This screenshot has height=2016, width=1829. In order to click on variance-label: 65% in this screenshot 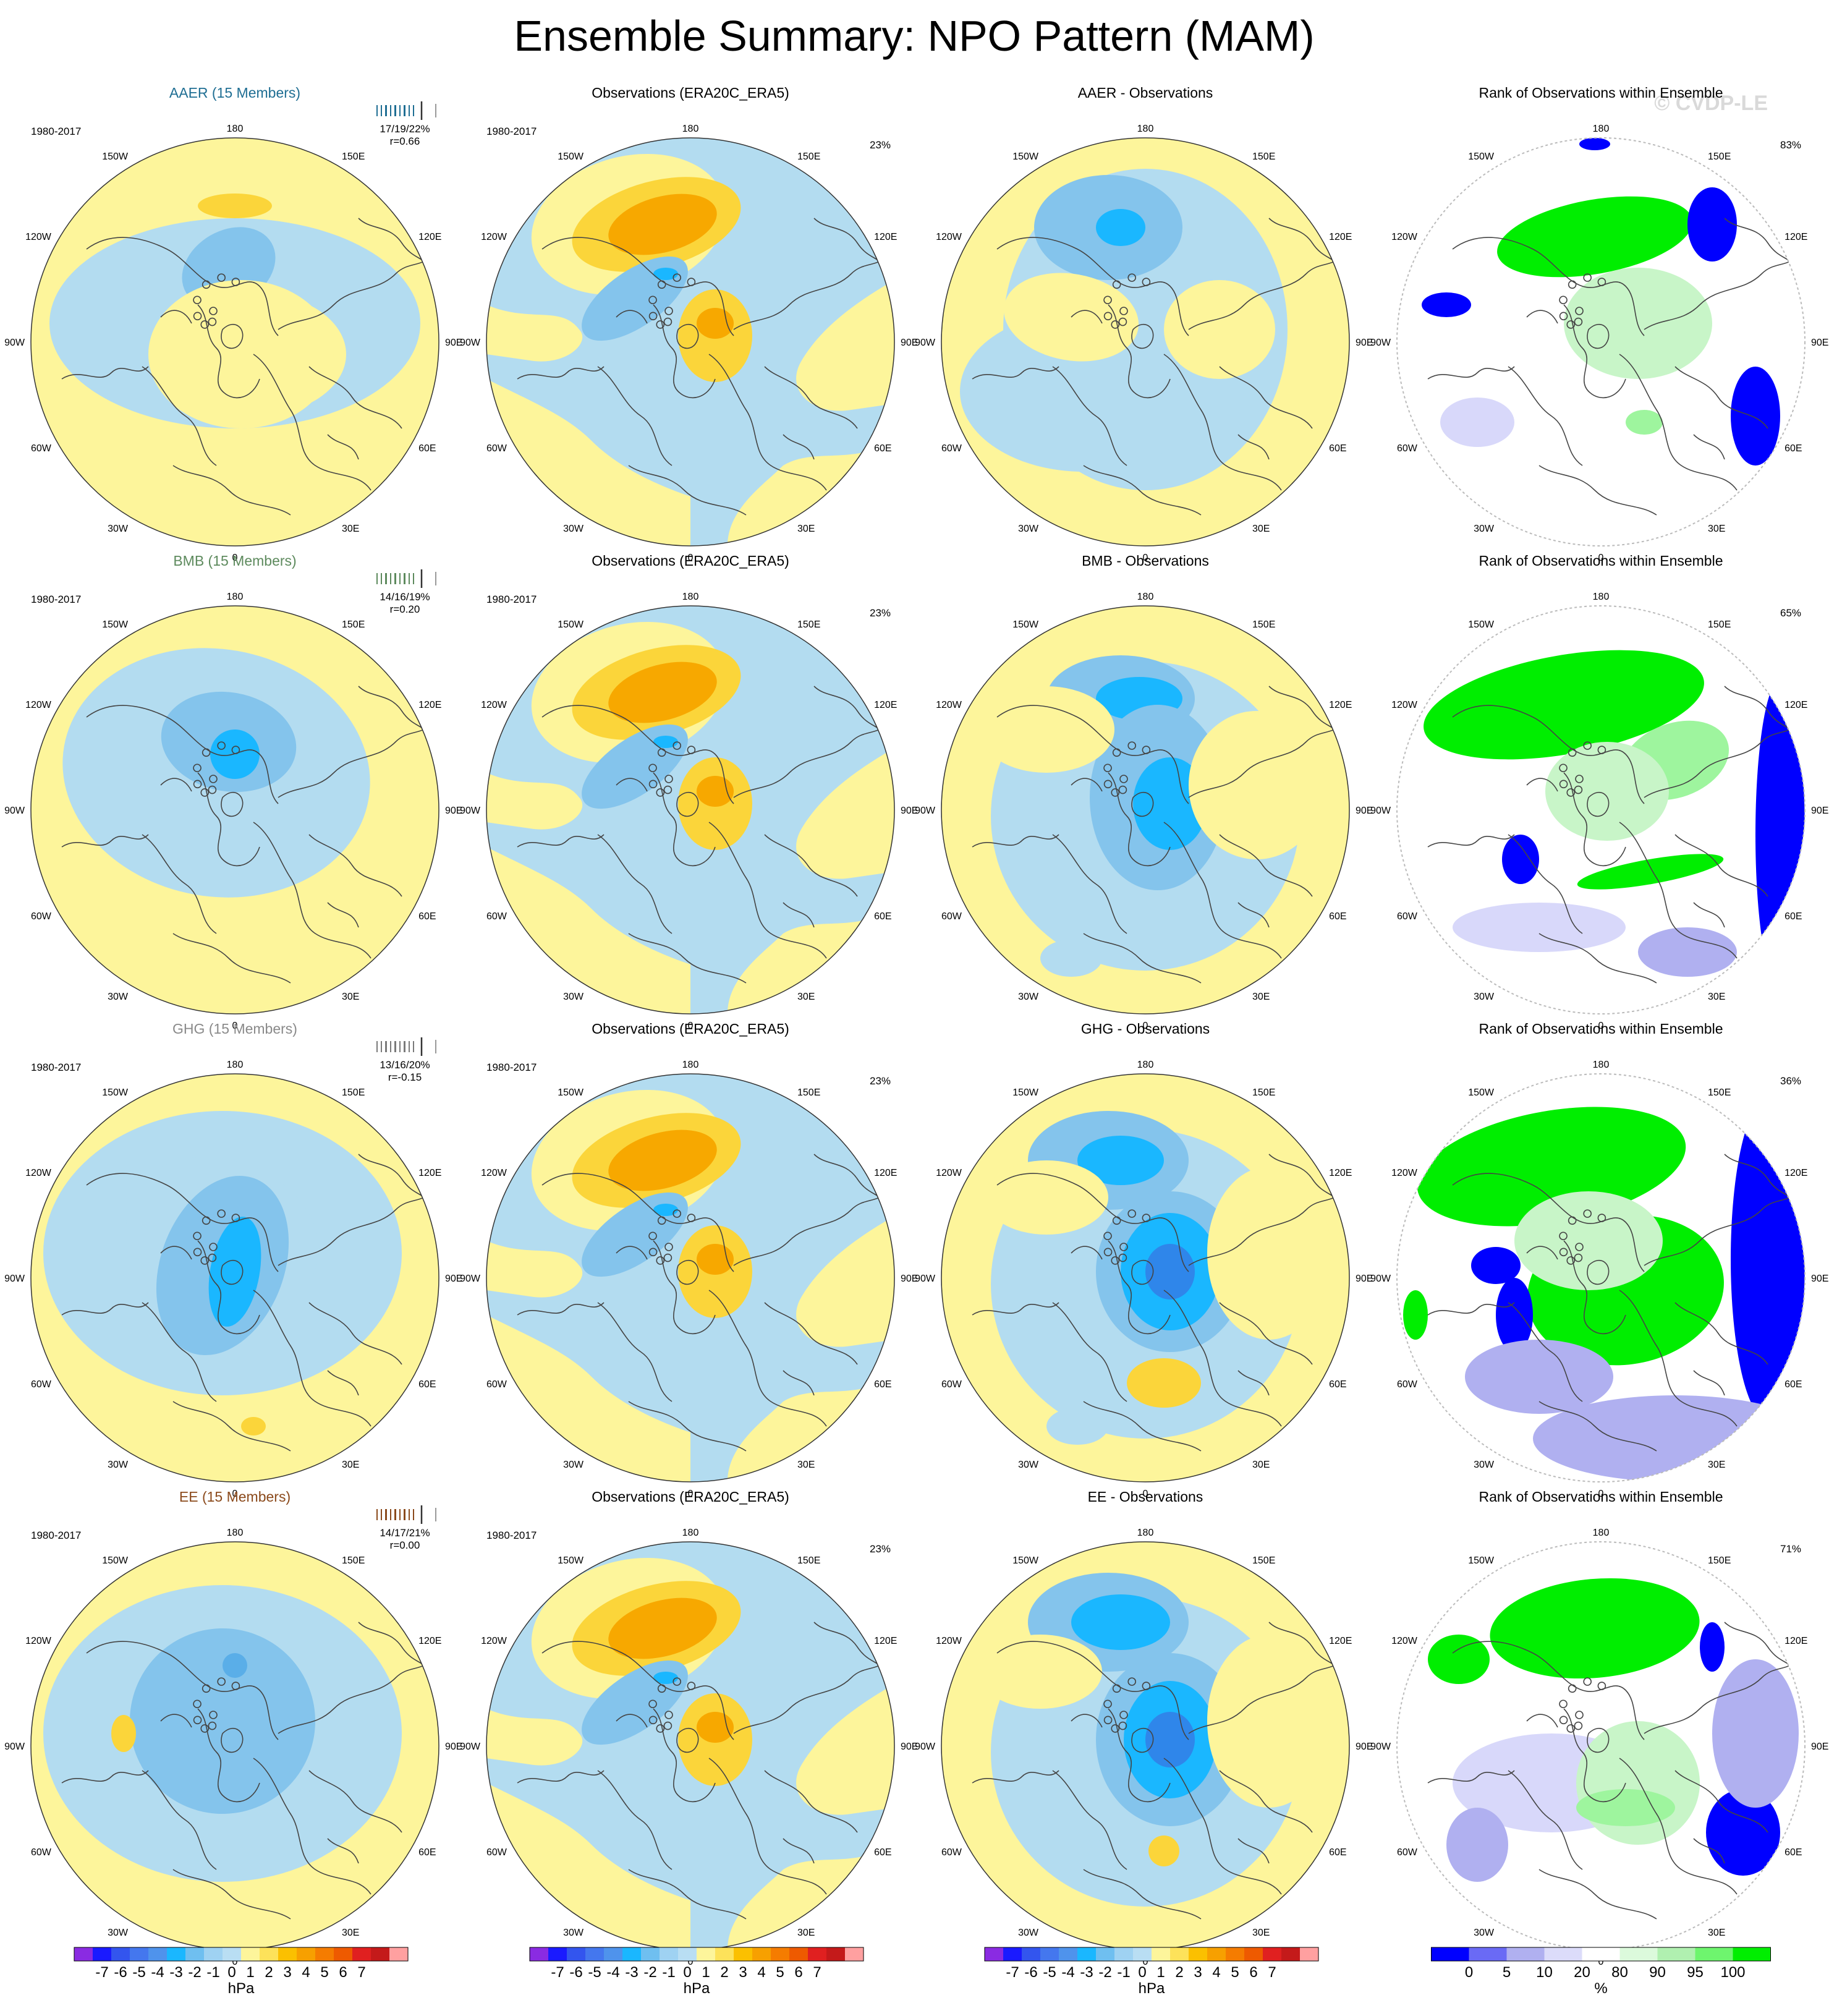, I will do `click(1790, 613)`.